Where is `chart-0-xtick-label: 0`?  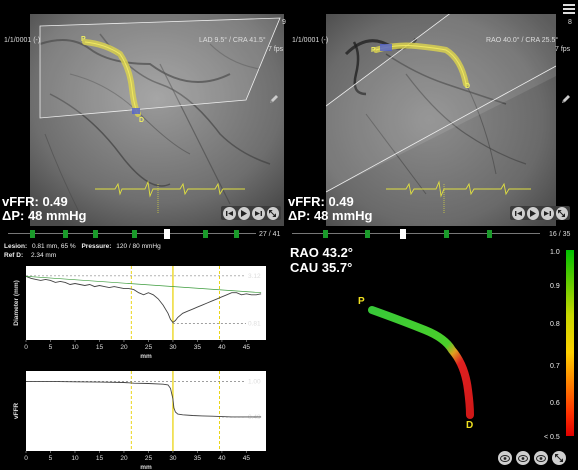 chart-0-xtick-label: 0 is located at coordinates (26, 347).